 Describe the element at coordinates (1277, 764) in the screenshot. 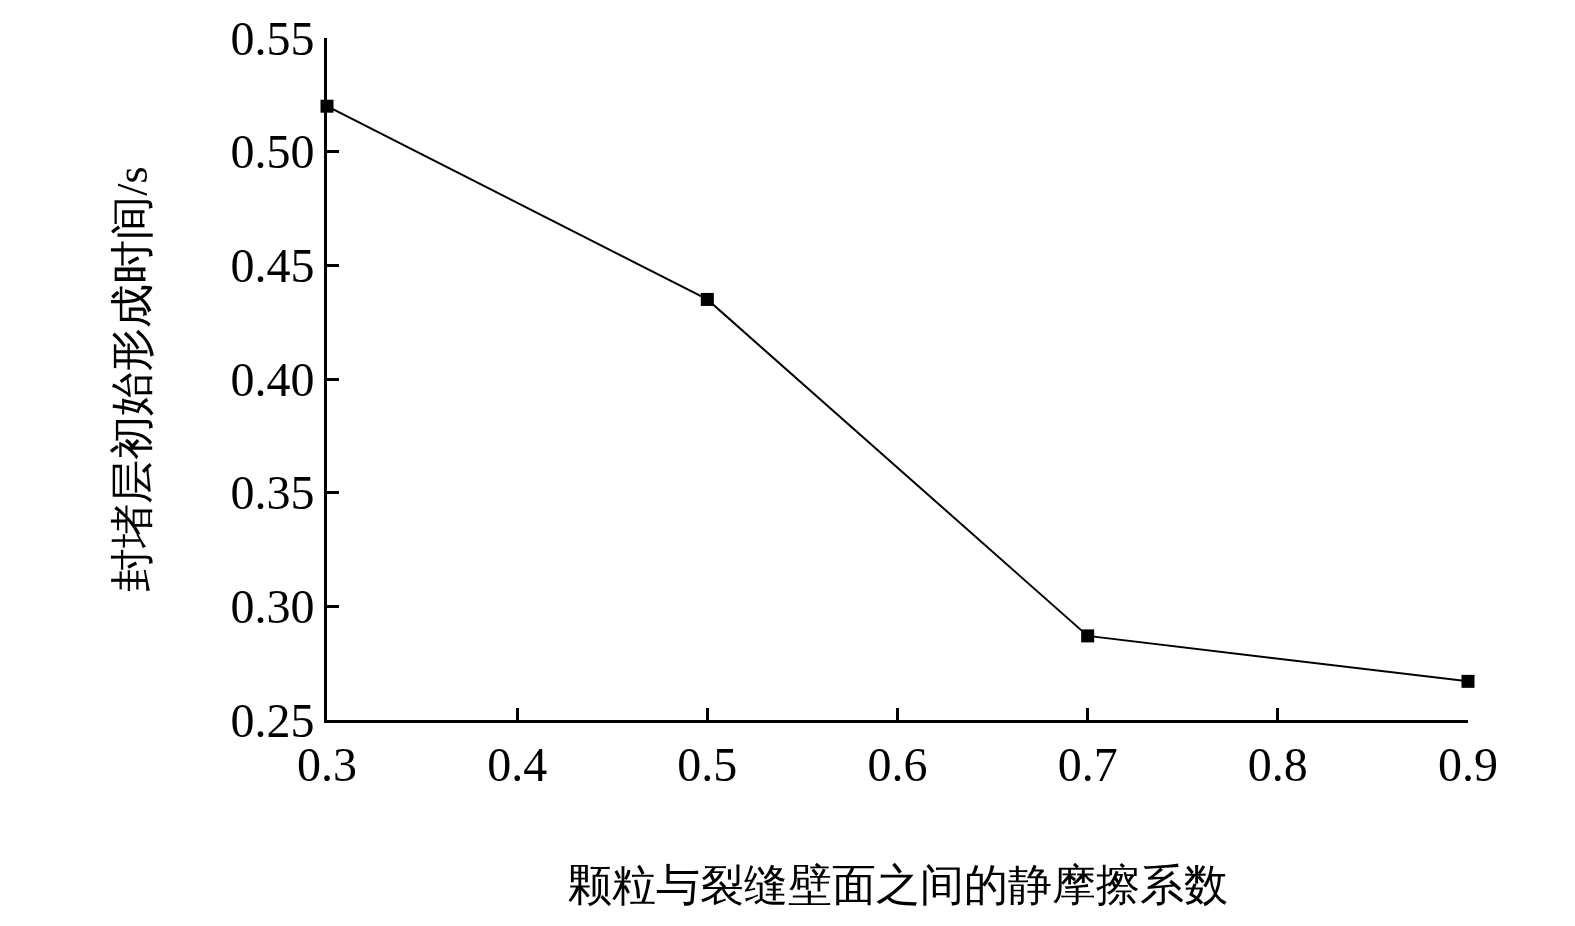

I see `x-tick-label: 0.8` at that location.